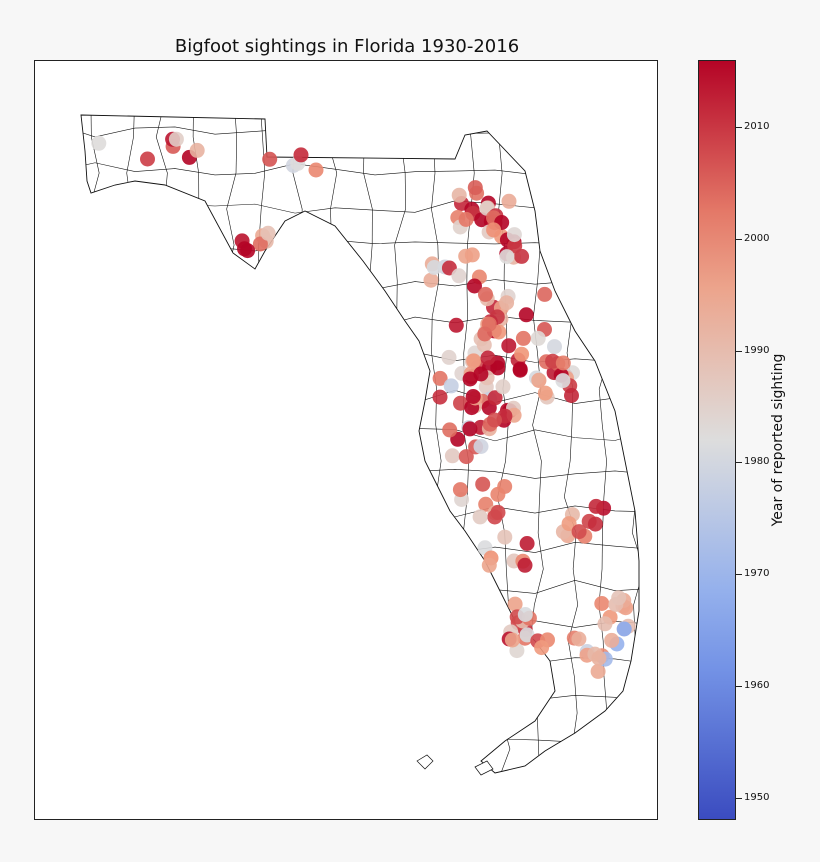 The width and height of the screenshot is (820, 862). What do you see at coordinates (757, 797) in the screenshot?
I see `colorbar-tick-label: 1950` at bounding box center [757, 797].